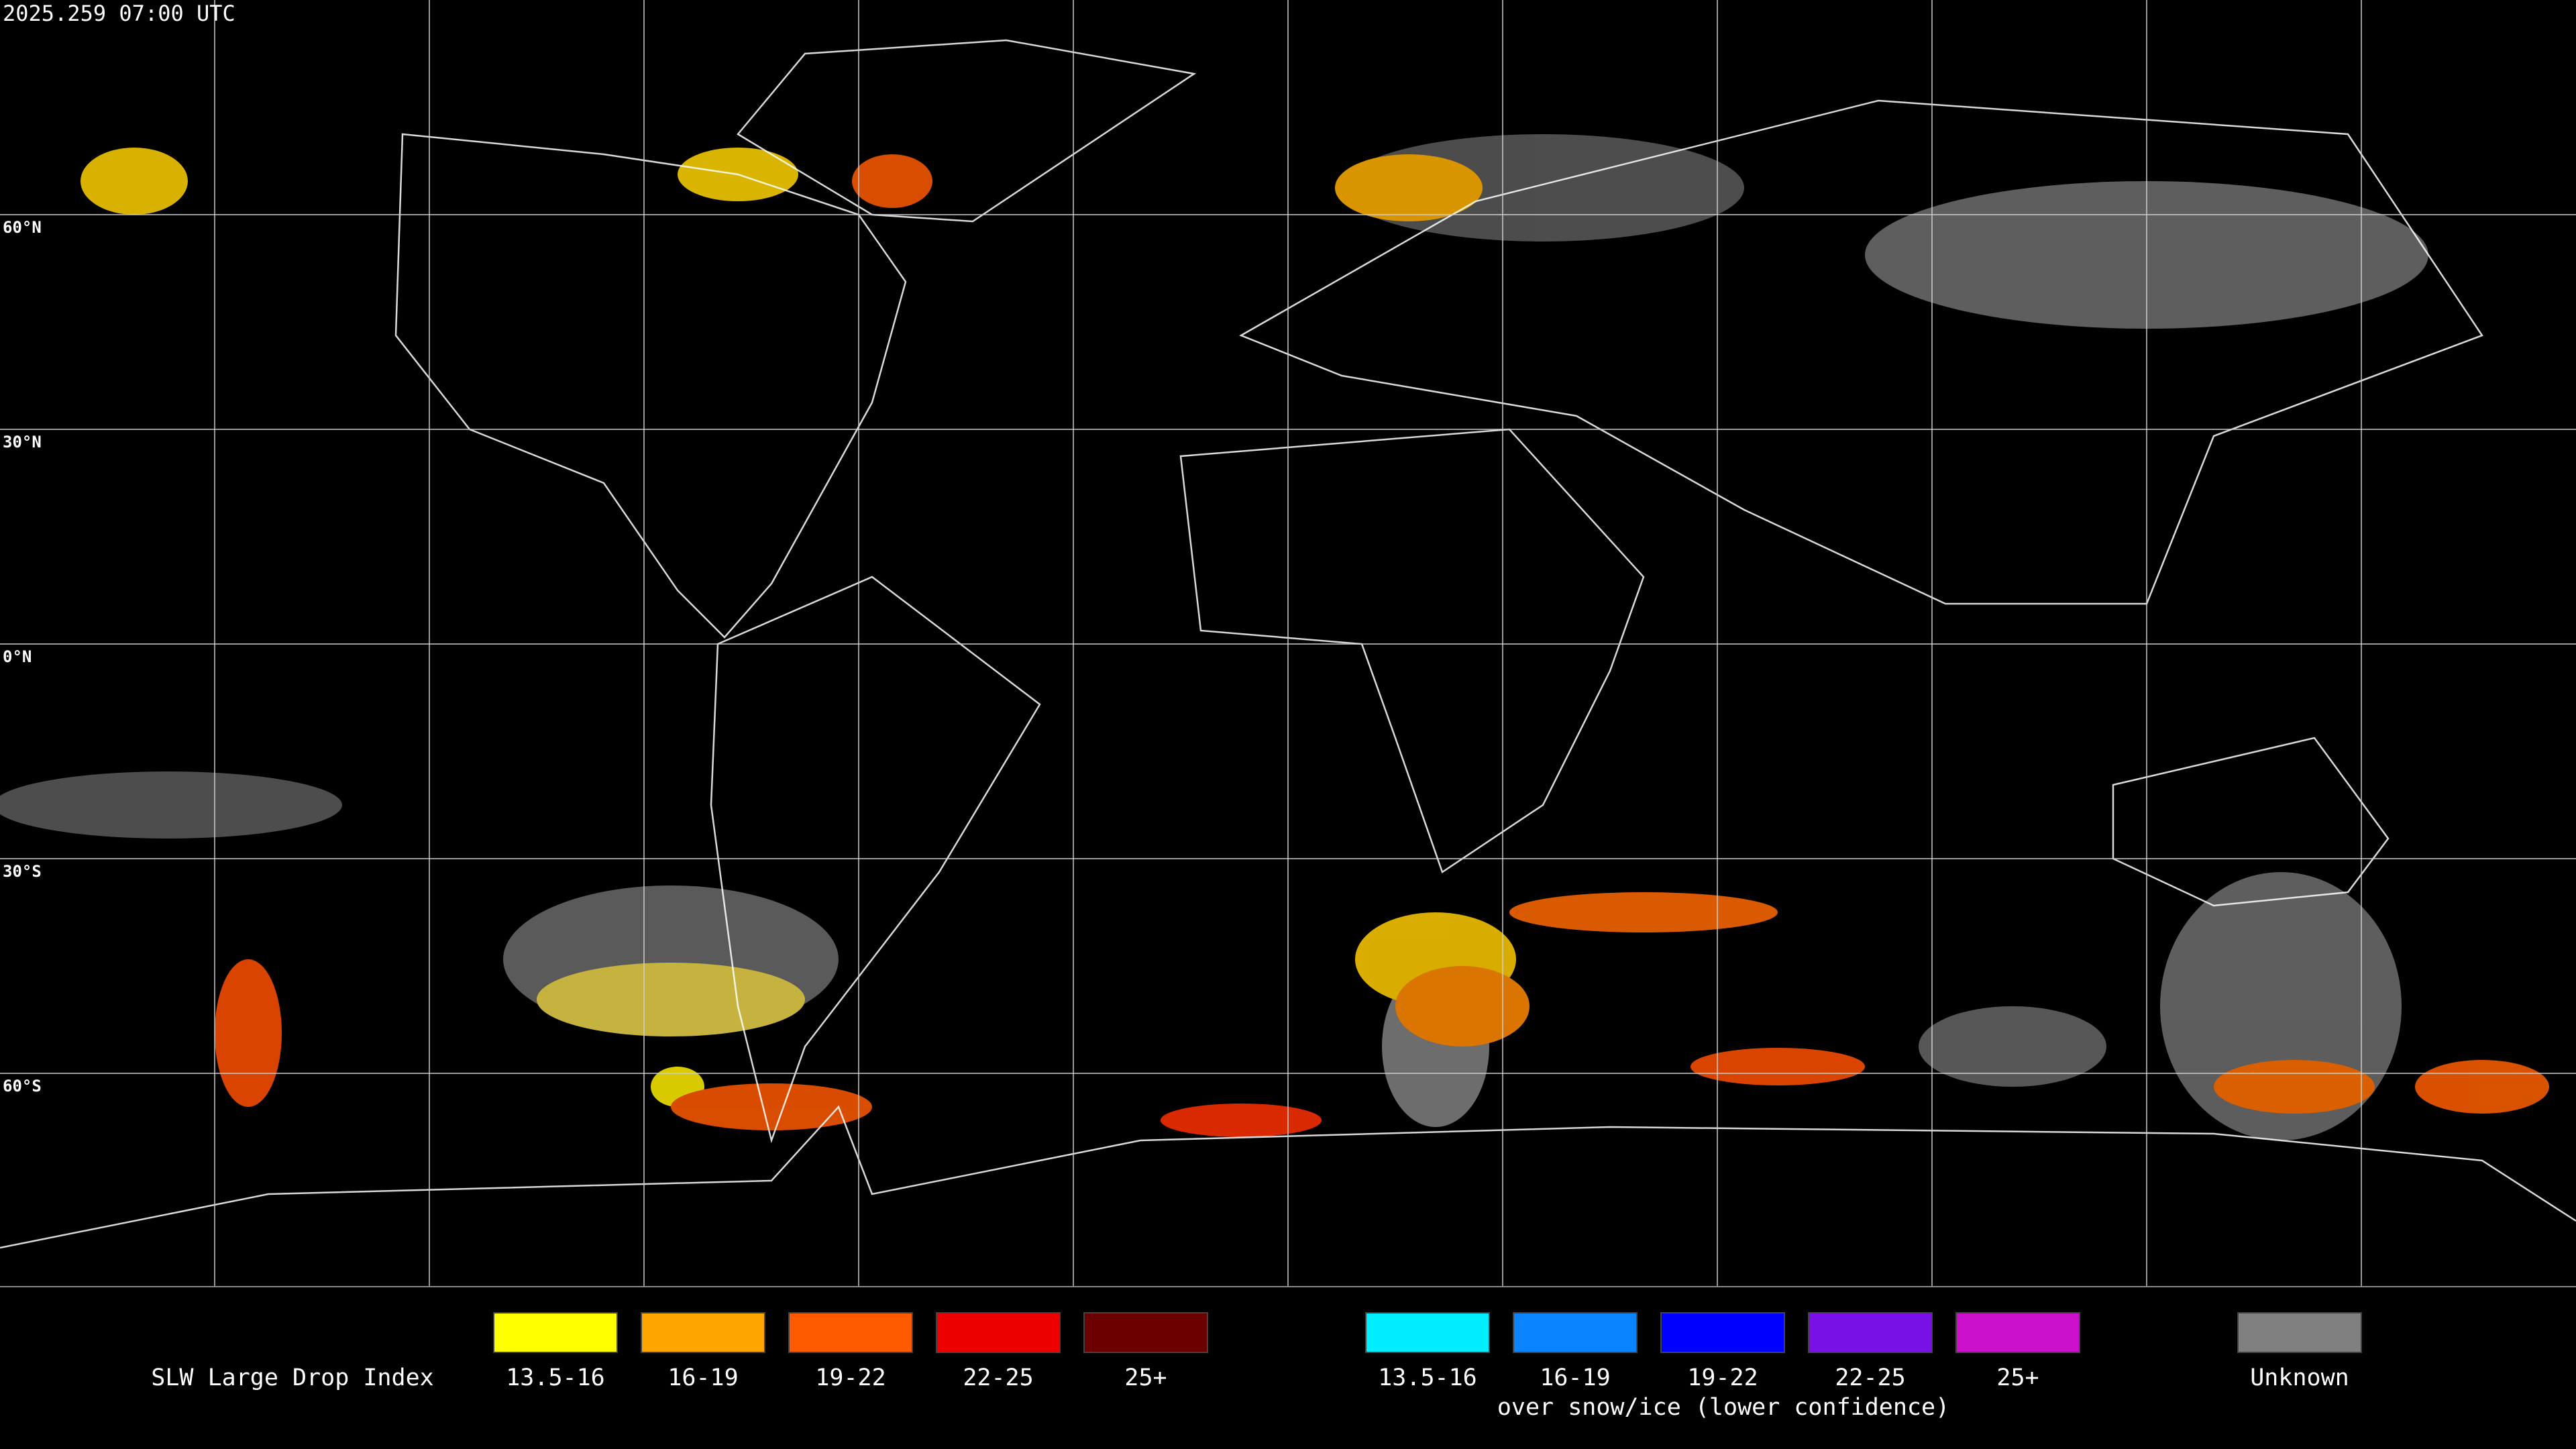 Image resolution: width=2576 pixels, height=1449 pixels. Describe the element at coordinates (2299, 1377) in the screenshot. I see `legend-label: Unknown` at that location.